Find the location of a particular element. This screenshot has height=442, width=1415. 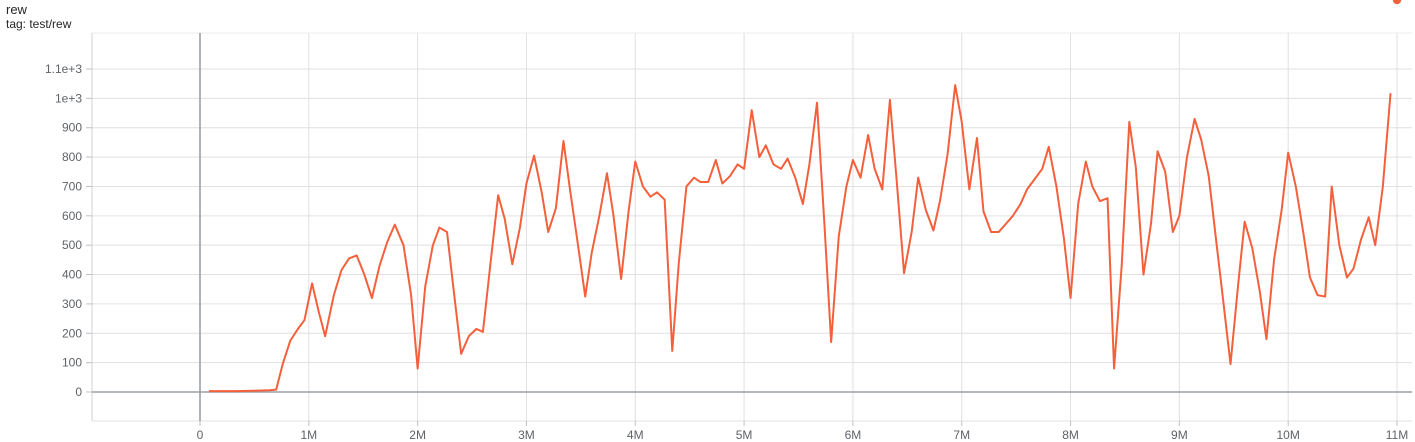

y-axis-tick-label: 400 is located at coordinates (72, 275).